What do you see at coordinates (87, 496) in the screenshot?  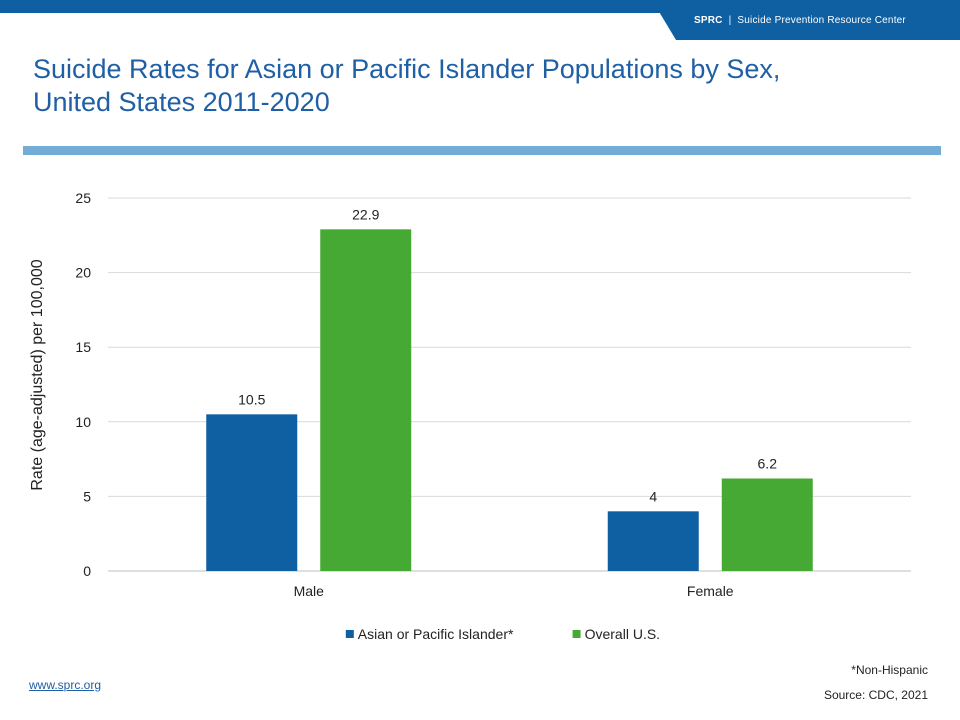 I see `y-tick-label: 5` at bounding box center [87, 496].